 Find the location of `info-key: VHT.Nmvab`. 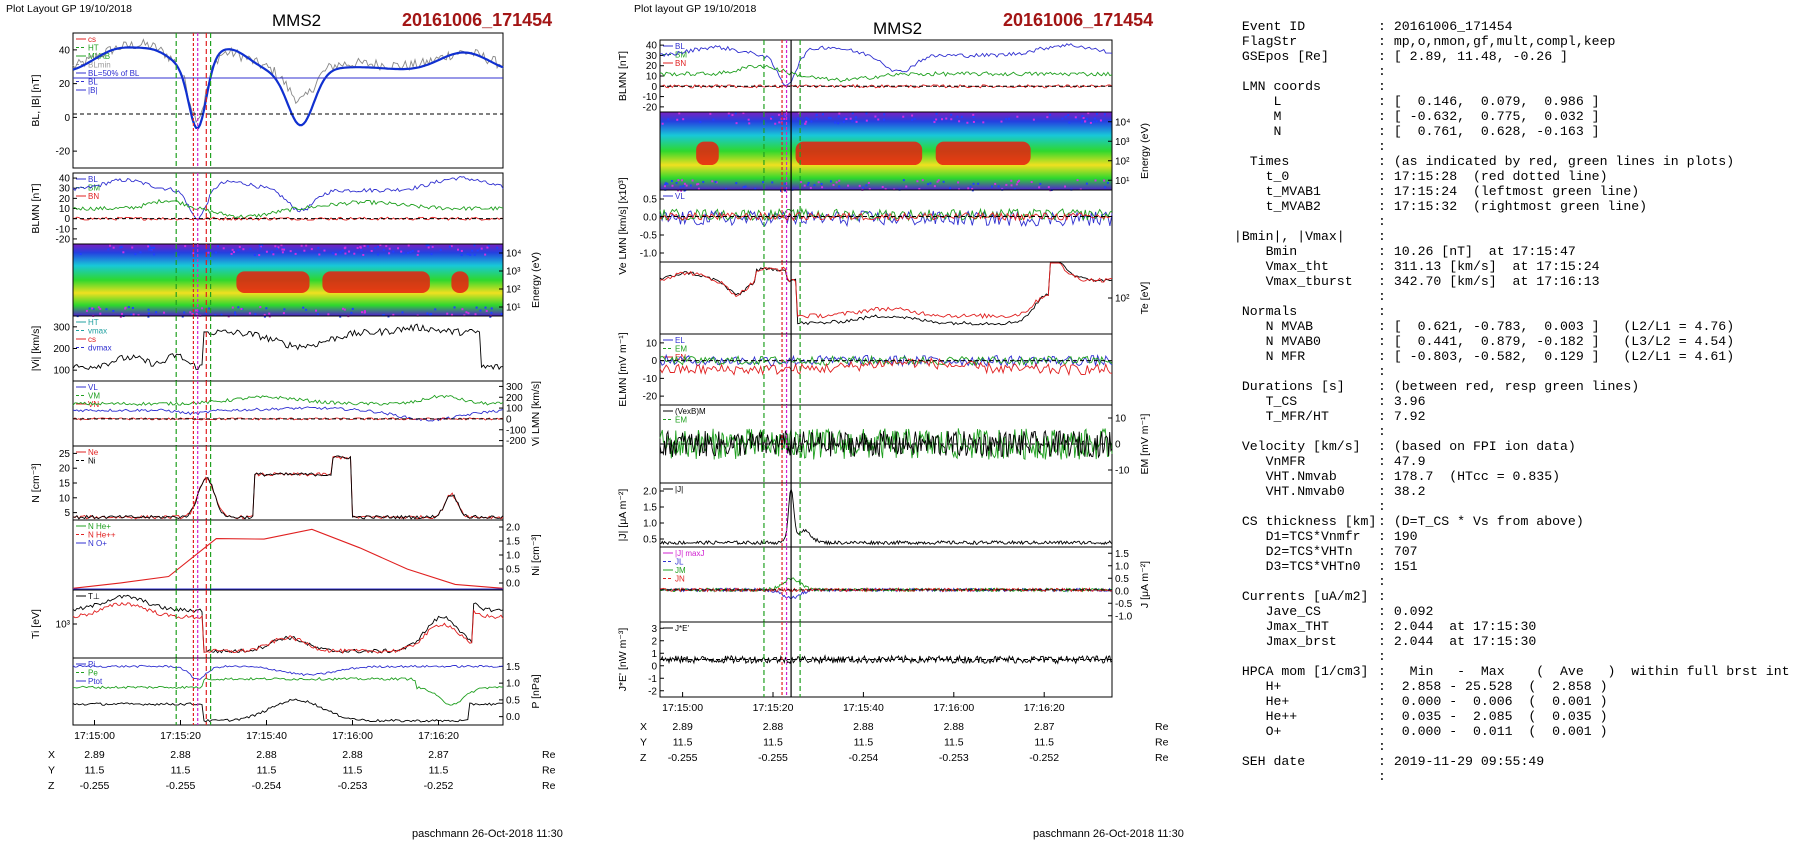

info-key: VHT.Nmvab is located at coordinates (1281, 476).